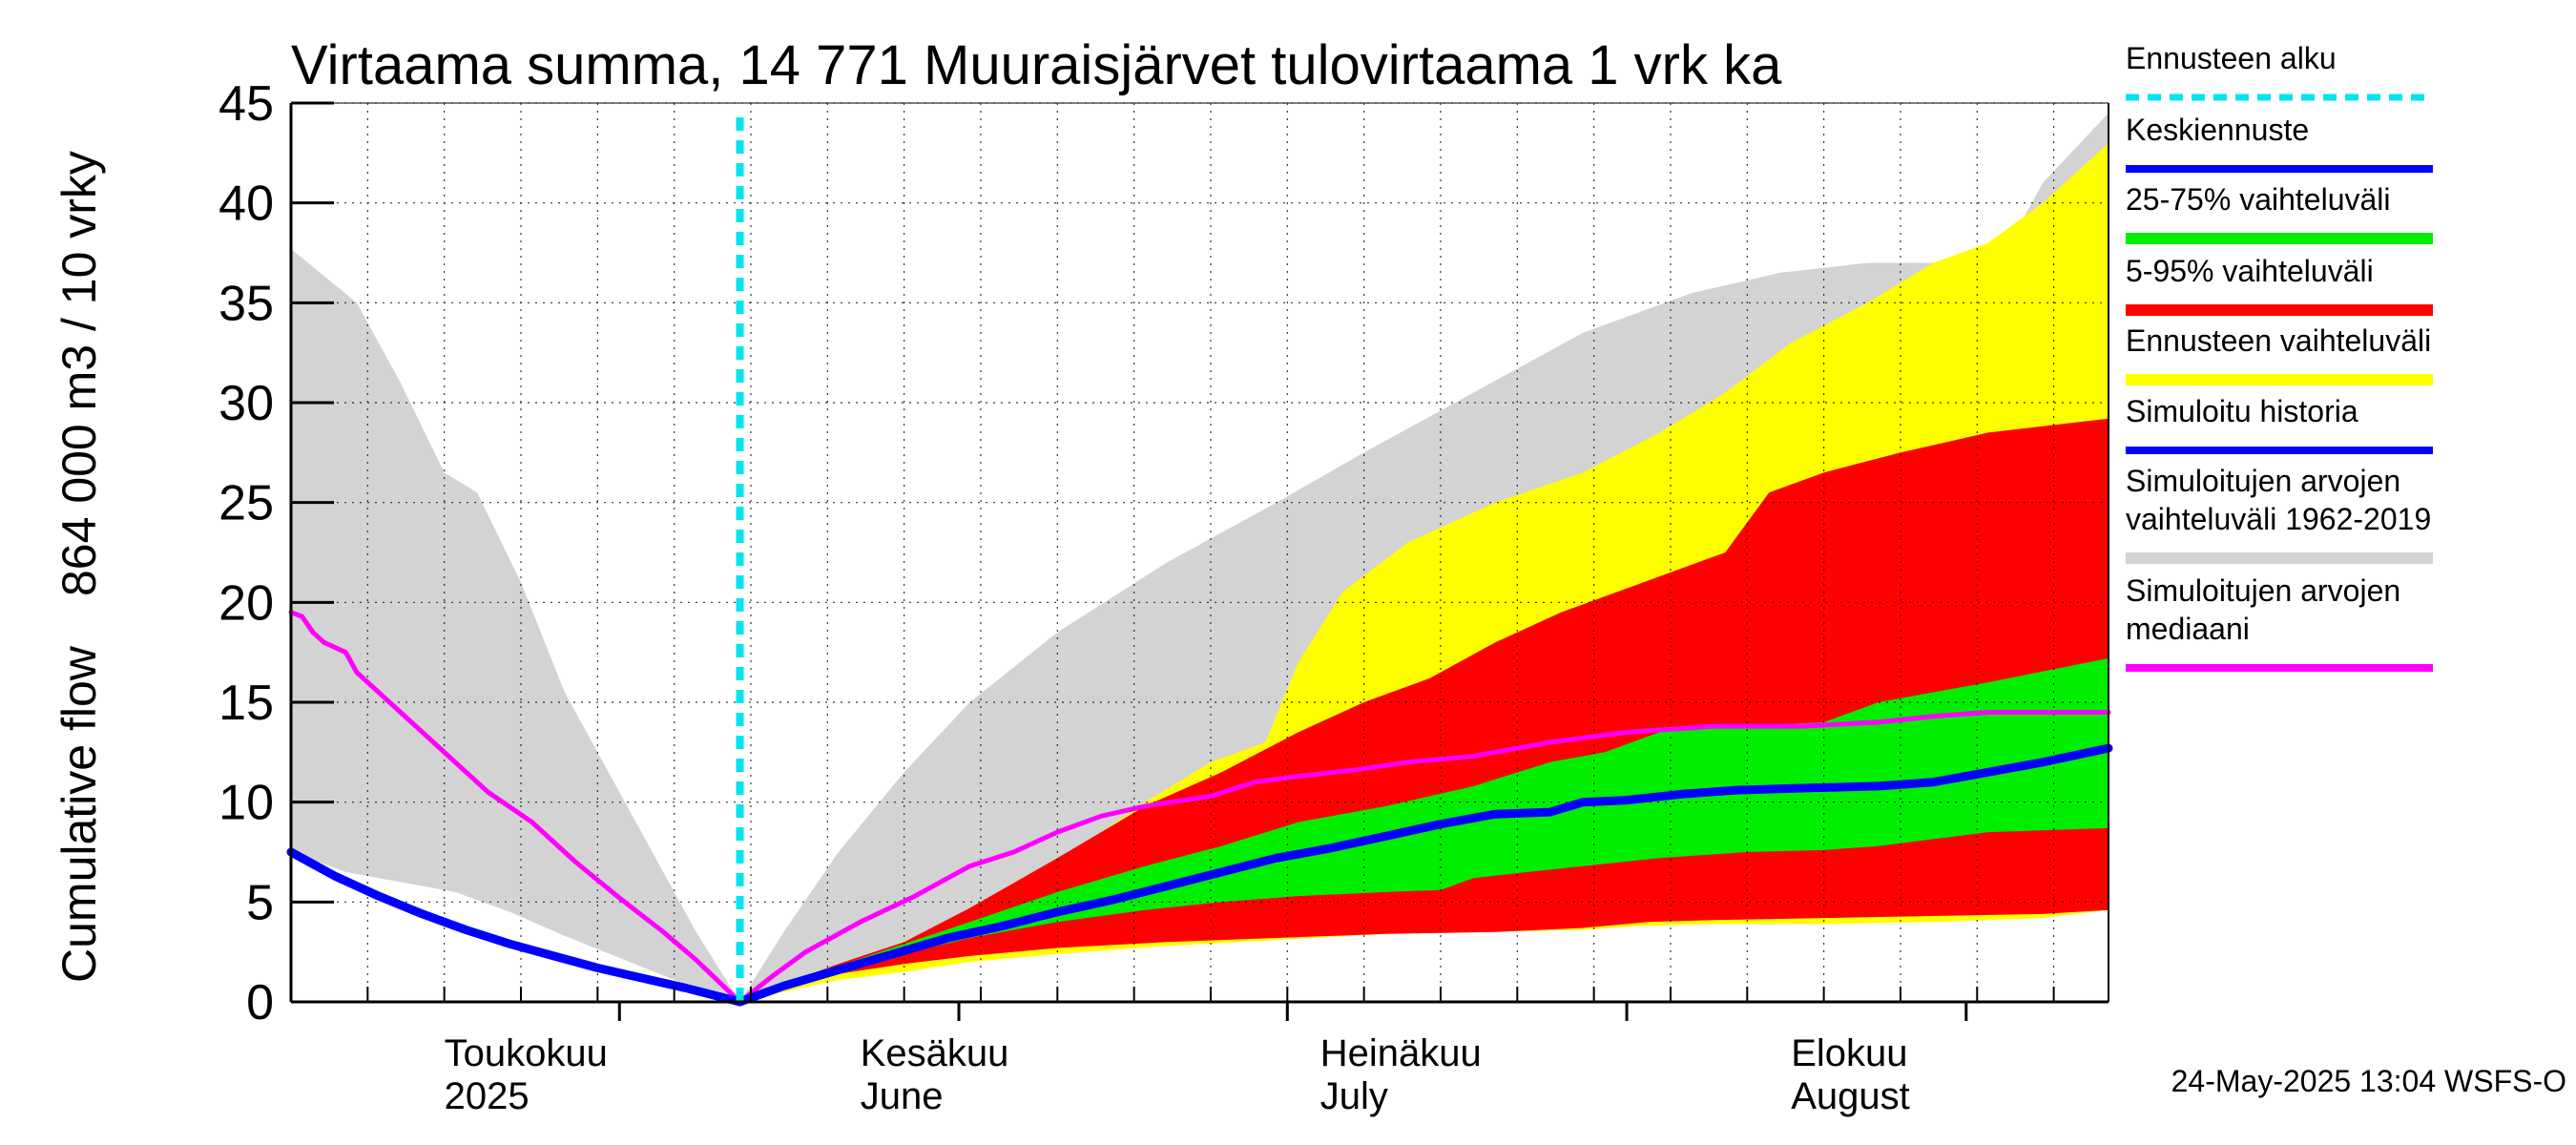 The image size is (2576, 1145). What do you see at coordinates (1849, 1053) in the screenshot?
I see `month-label: Elokuu` at bounding box center [1849, 1053].